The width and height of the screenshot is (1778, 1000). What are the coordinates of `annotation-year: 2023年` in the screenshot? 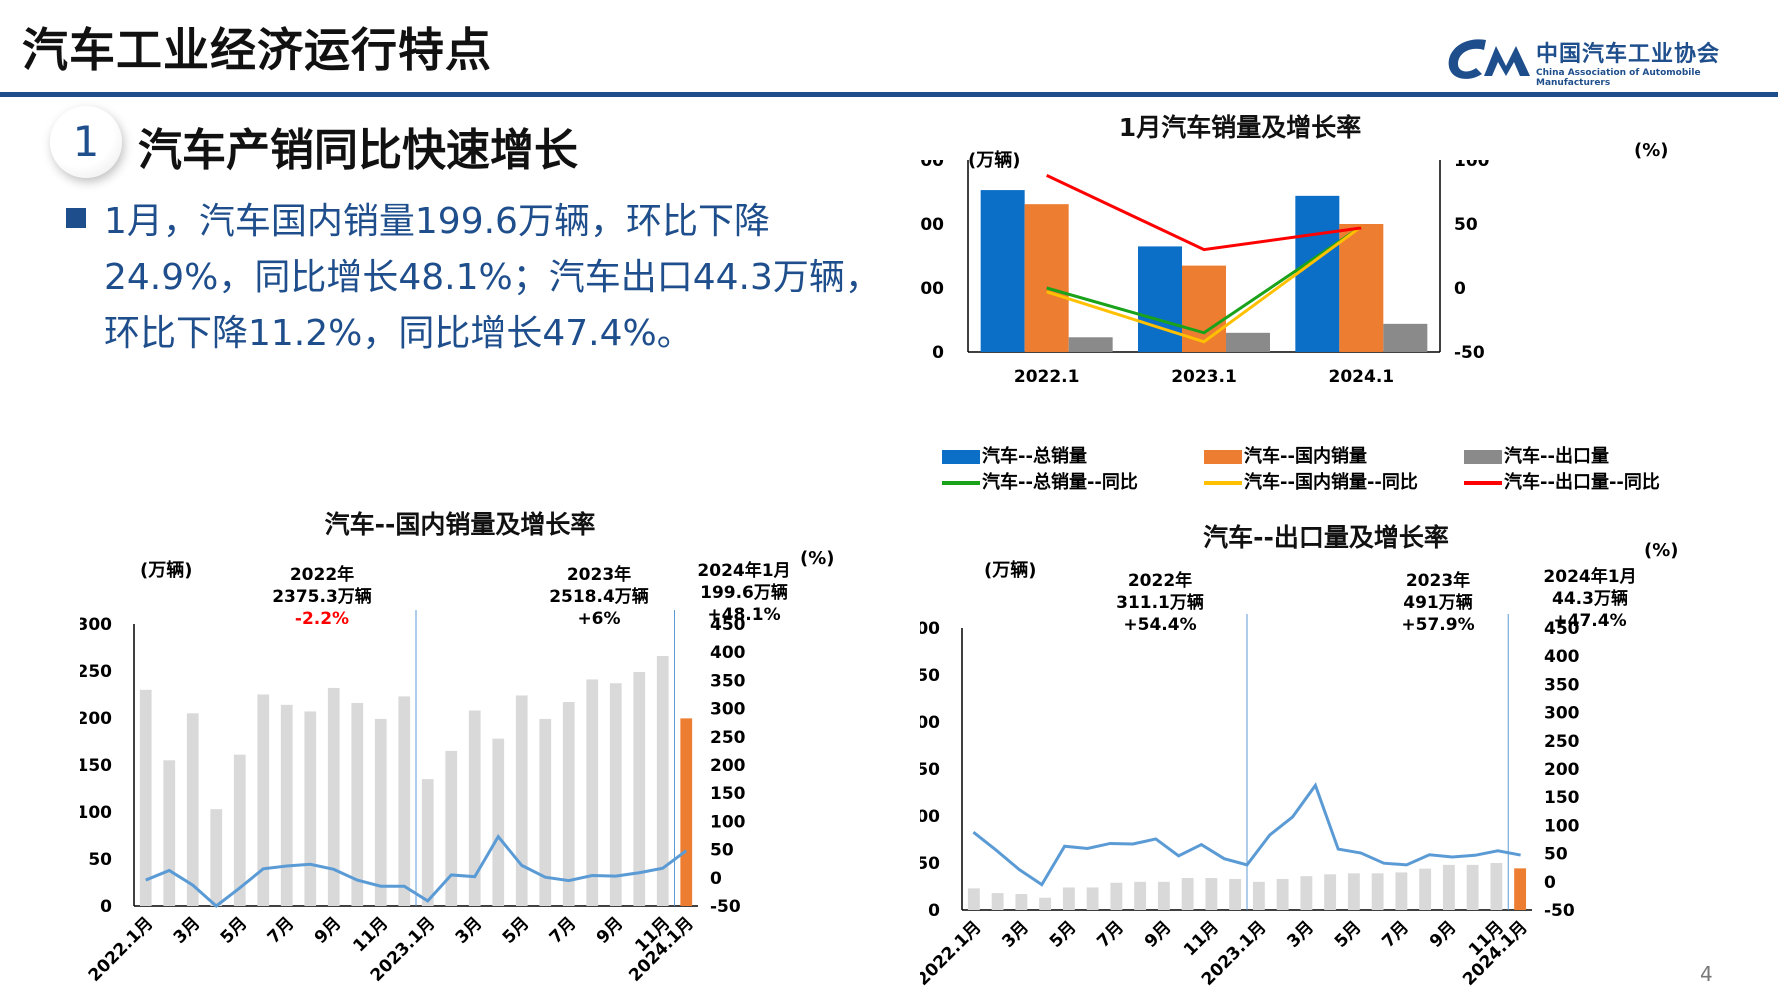 It's located at (599, 575).